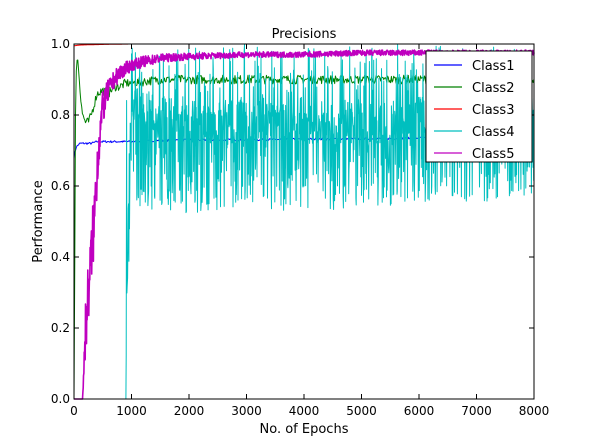  What do you see at coordinates (60, 399) in the screenshot?
I see `y-tick-label: 0.0` at bounding box center [60, 399].